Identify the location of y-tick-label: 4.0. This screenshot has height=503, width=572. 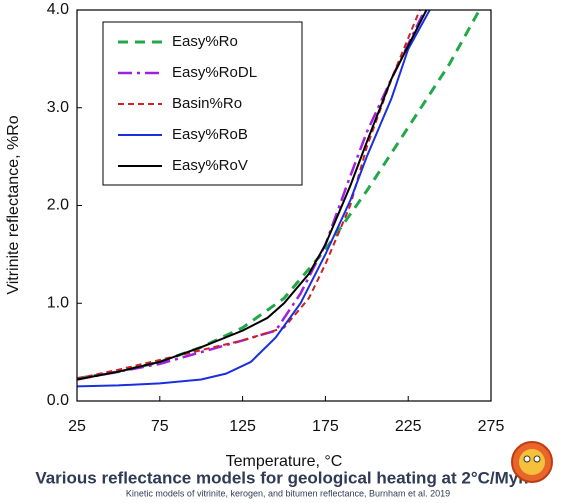
(58, 9).